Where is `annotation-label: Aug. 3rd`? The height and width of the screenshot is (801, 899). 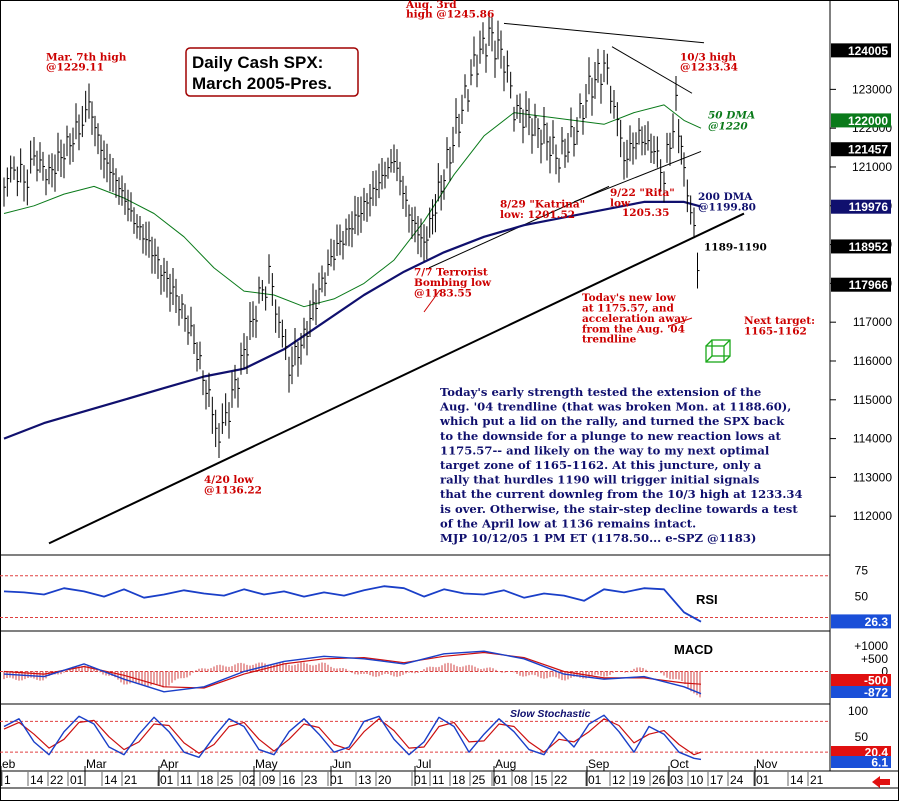 annotation-label: Aug. 3rd is located at coordinates (431, 5).